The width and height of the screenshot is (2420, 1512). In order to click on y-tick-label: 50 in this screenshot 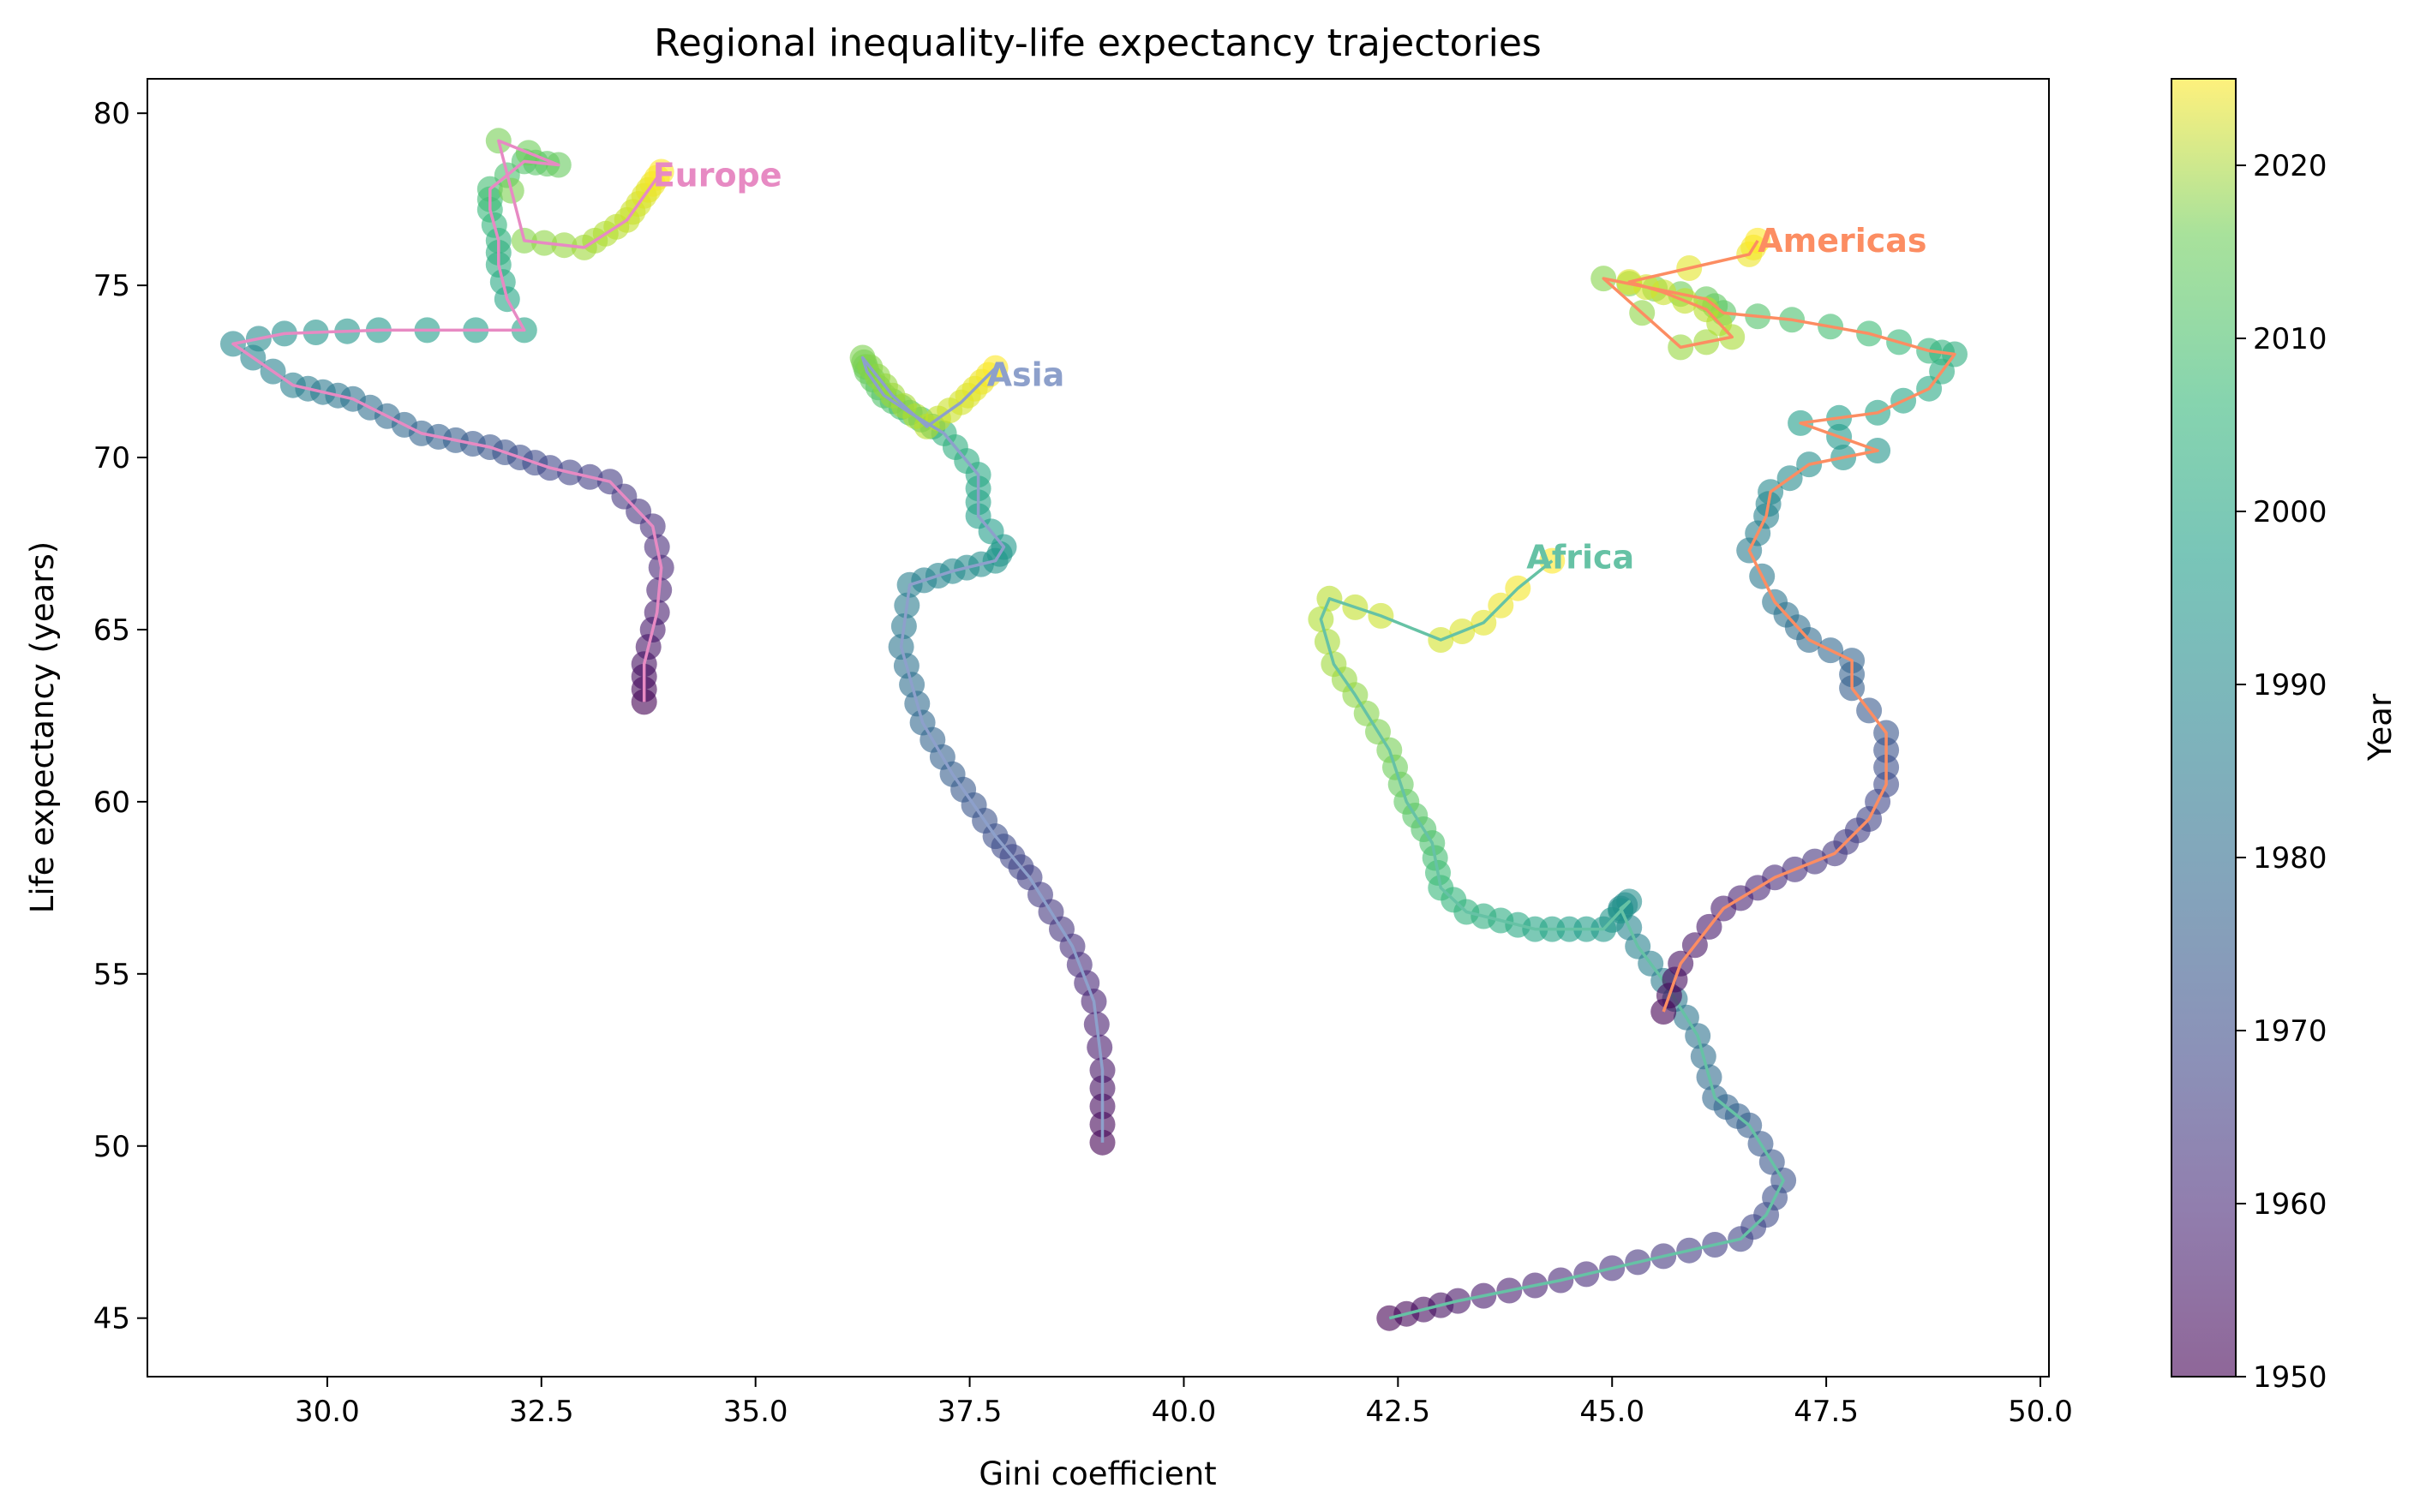, I will do `click(112, 1147)`.